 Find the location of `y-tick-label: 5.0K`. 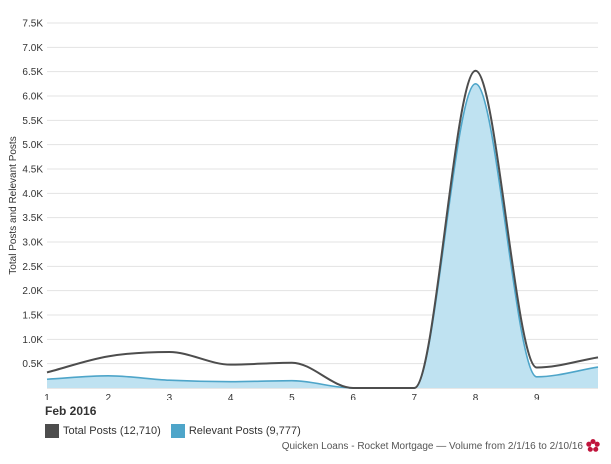

y-tick-label: 5.0K is located at coordinates (32, 145).